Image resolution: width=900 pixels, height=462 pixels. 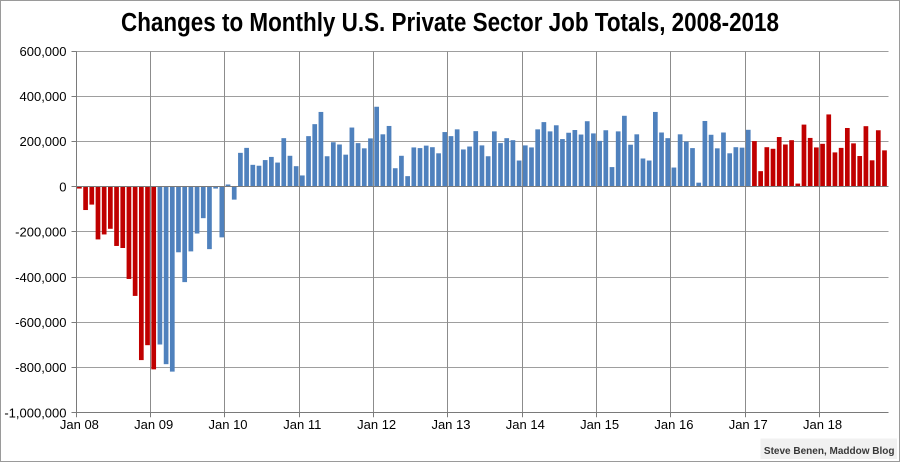 What do you see at coordinates (62, 186) in the screenshot?
I see `svg-text: 0` at bounding box center [62, 186].